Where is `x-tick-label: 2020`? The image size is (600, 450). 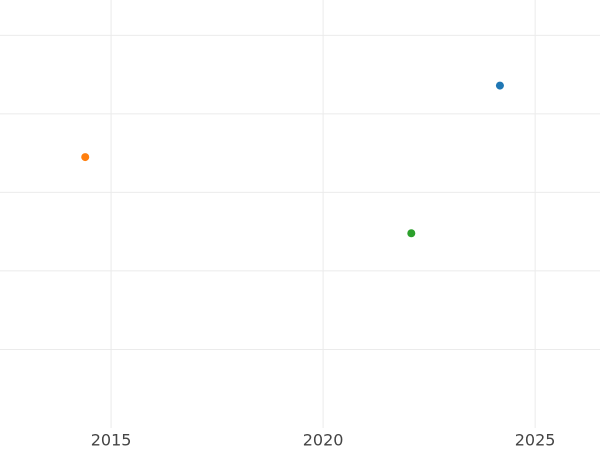
x-tick-label: 2020 is located at coordinates (323, 440).